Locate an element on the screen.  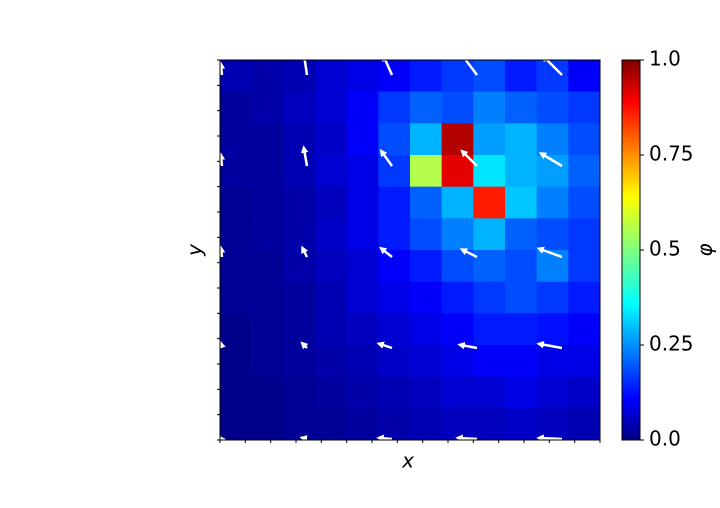
colorbar-tick-label: 0.5 is located at coordinates (665, 249).